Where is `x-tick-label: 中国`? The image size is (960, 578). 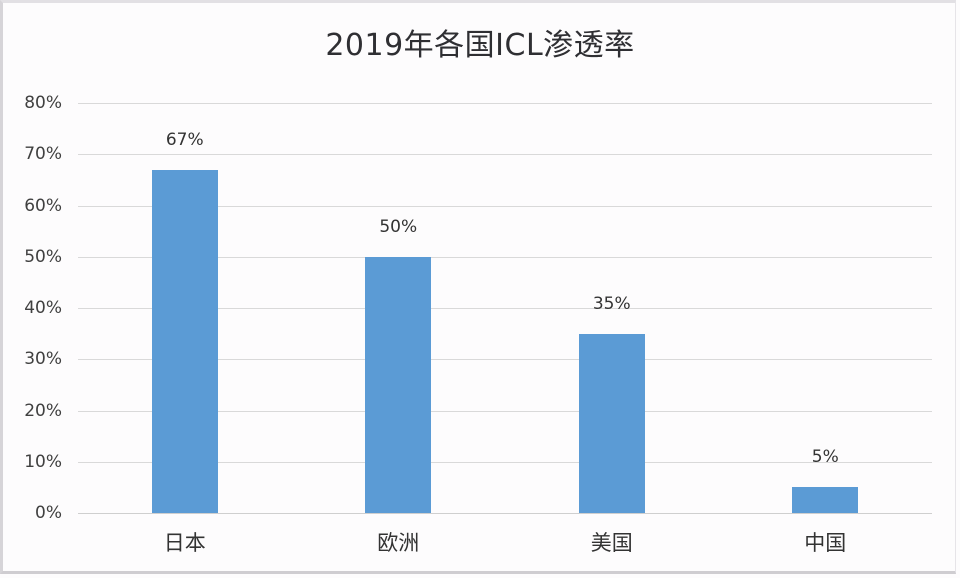 x-tick-label: 中国 is located at coordinates (825, 543).